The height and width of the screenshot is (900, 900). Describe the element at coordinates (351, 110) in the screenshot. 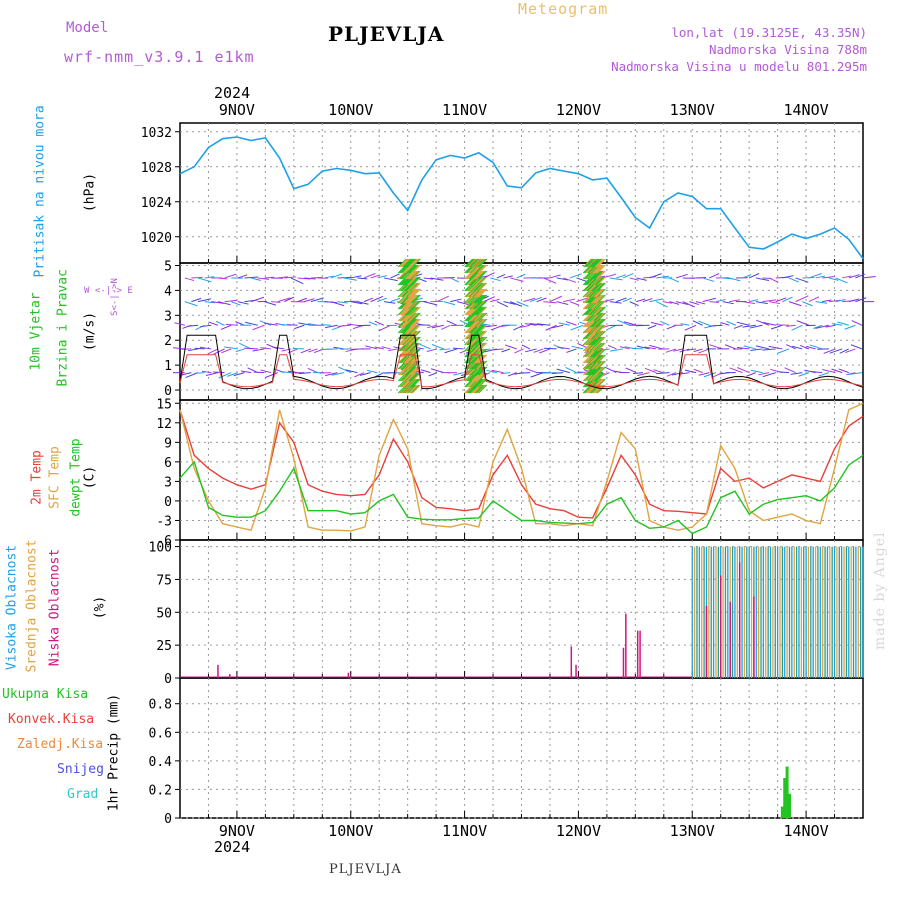

I see `top-day-label: 10NOV` at that location.